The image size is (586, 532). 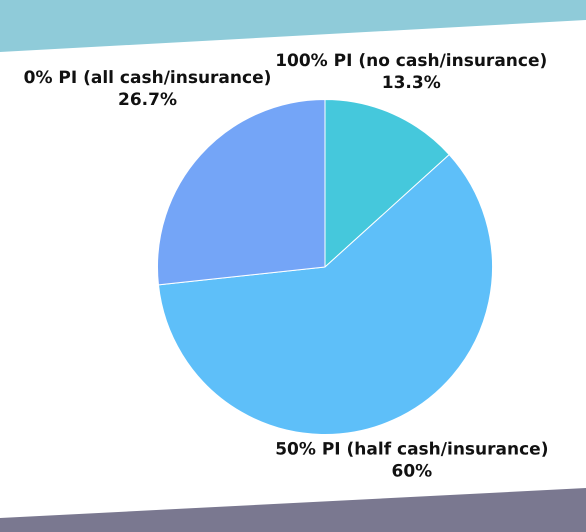 What do you see at coordinates (147, 100) in the screenshot?
I see `data-label: 26.7%` at bounding box center [147, 100].